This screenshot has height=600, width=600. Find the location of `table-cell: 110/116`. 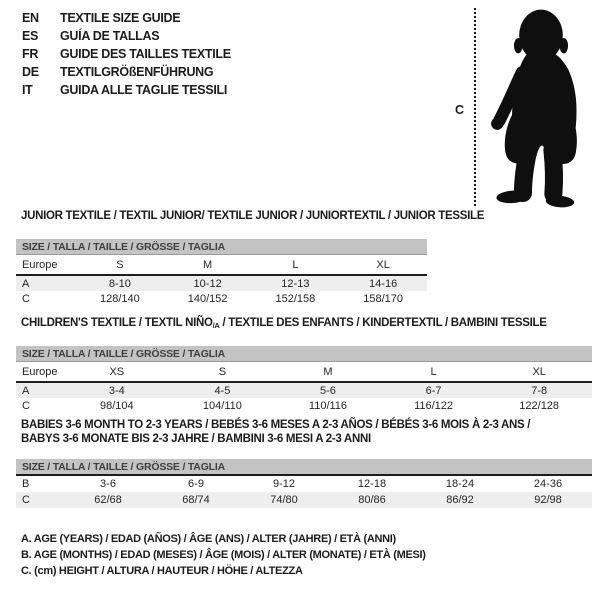

table-cell: 110/116 is located at coordinates (328, 405).